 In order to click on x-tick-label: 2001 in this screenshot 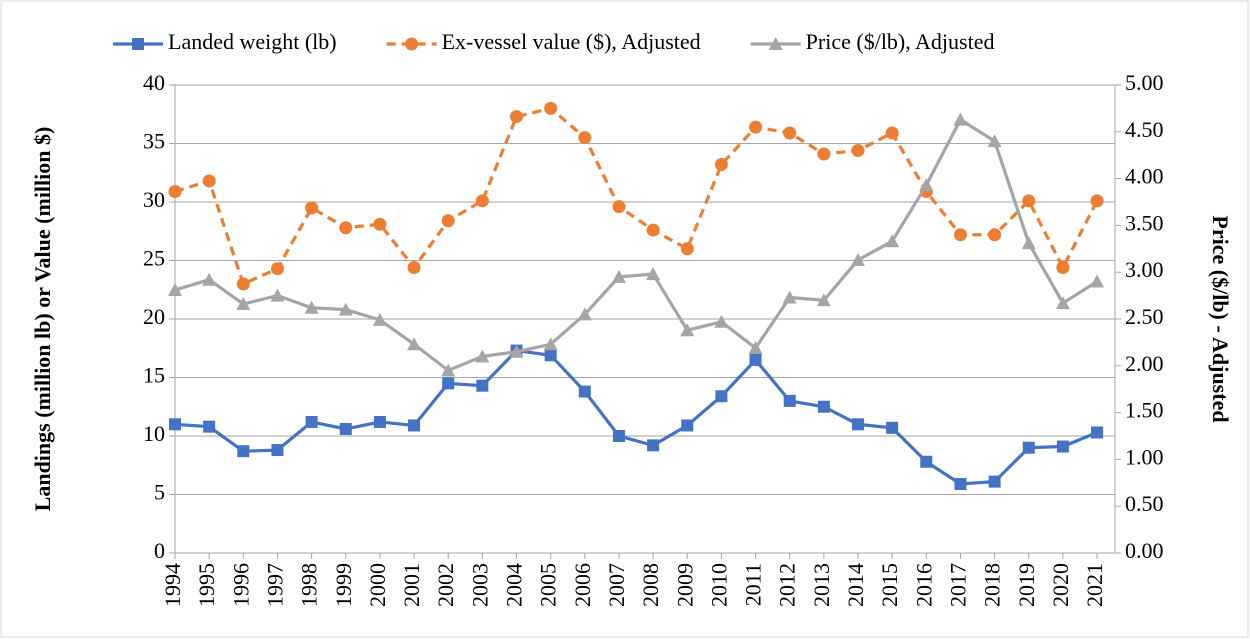, I will do `click(411, 585)`.